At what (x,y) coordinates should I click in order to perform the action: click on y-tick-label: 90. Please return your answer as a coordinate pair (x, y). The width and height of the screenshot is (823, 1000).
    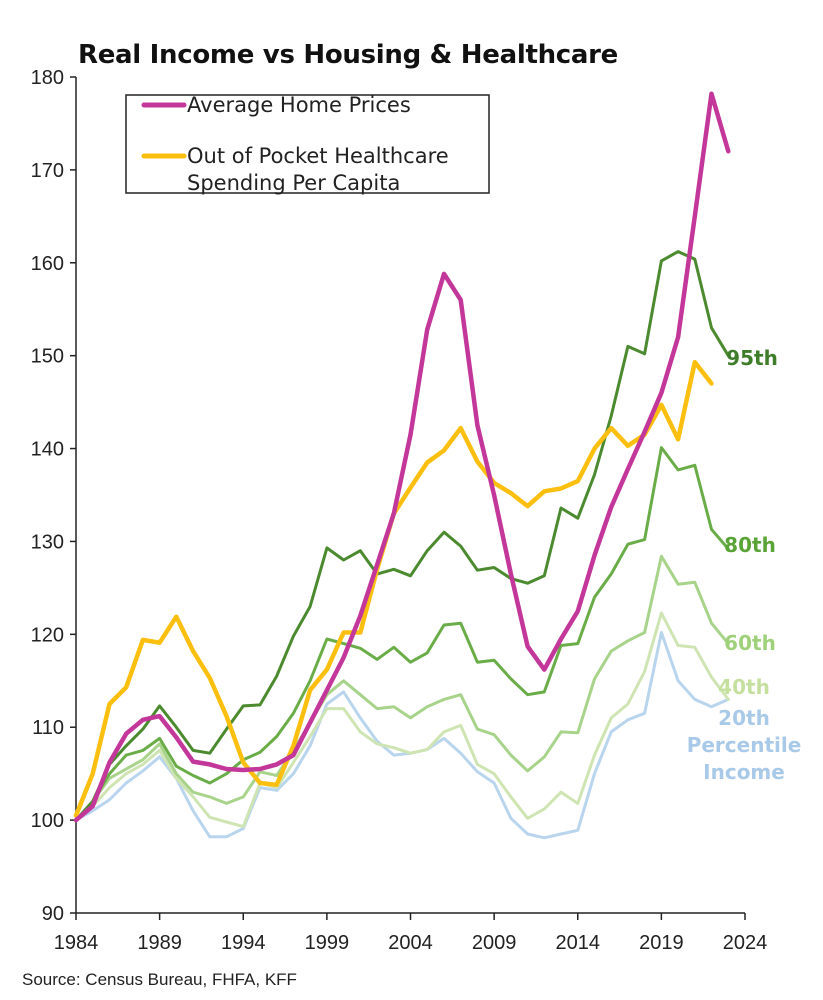
    Looking at the image, I should click on (53, 914).